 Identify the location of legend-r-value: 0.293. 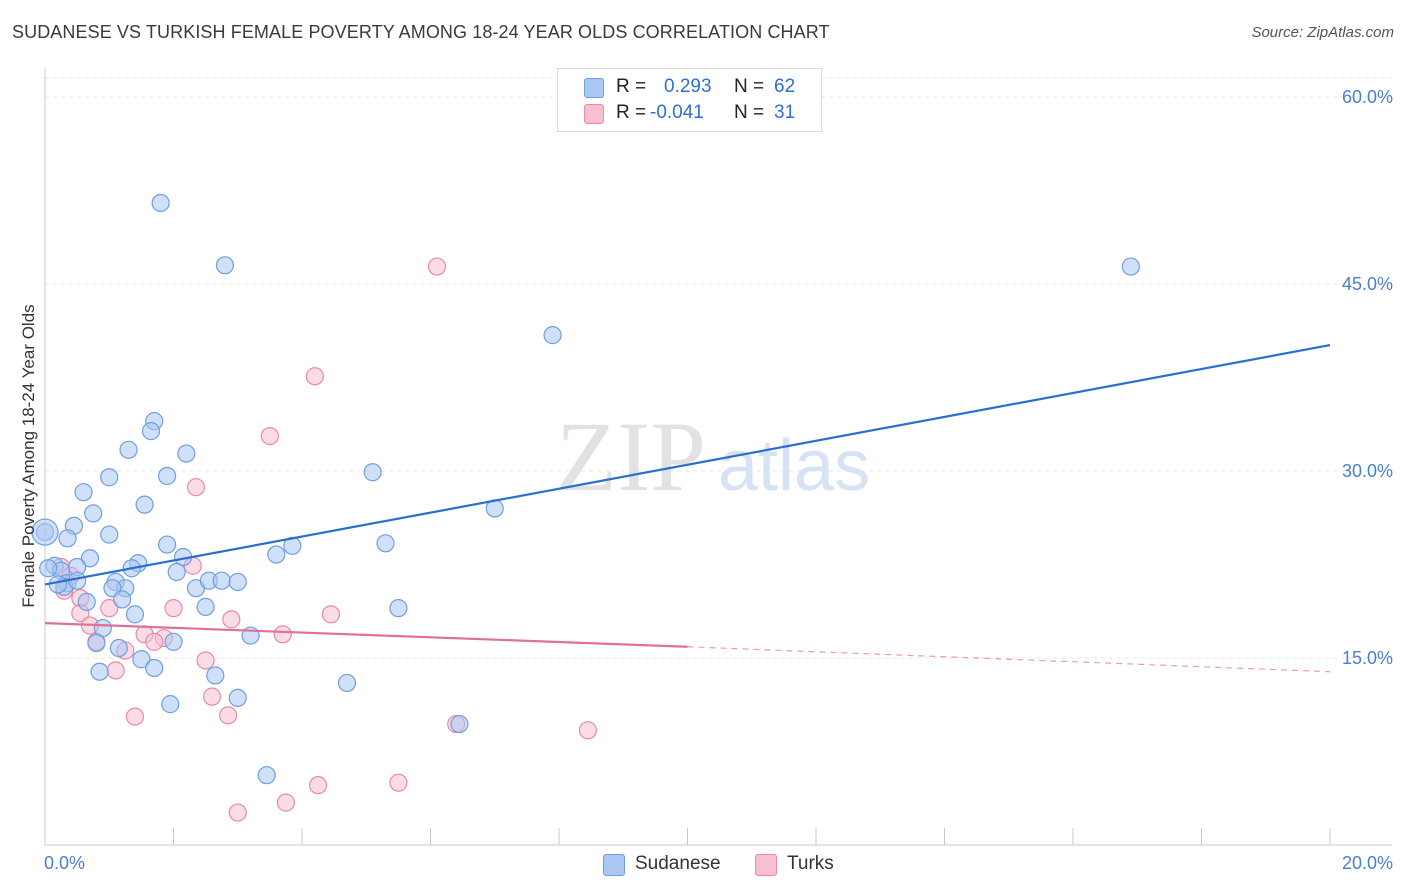
(688, 86).